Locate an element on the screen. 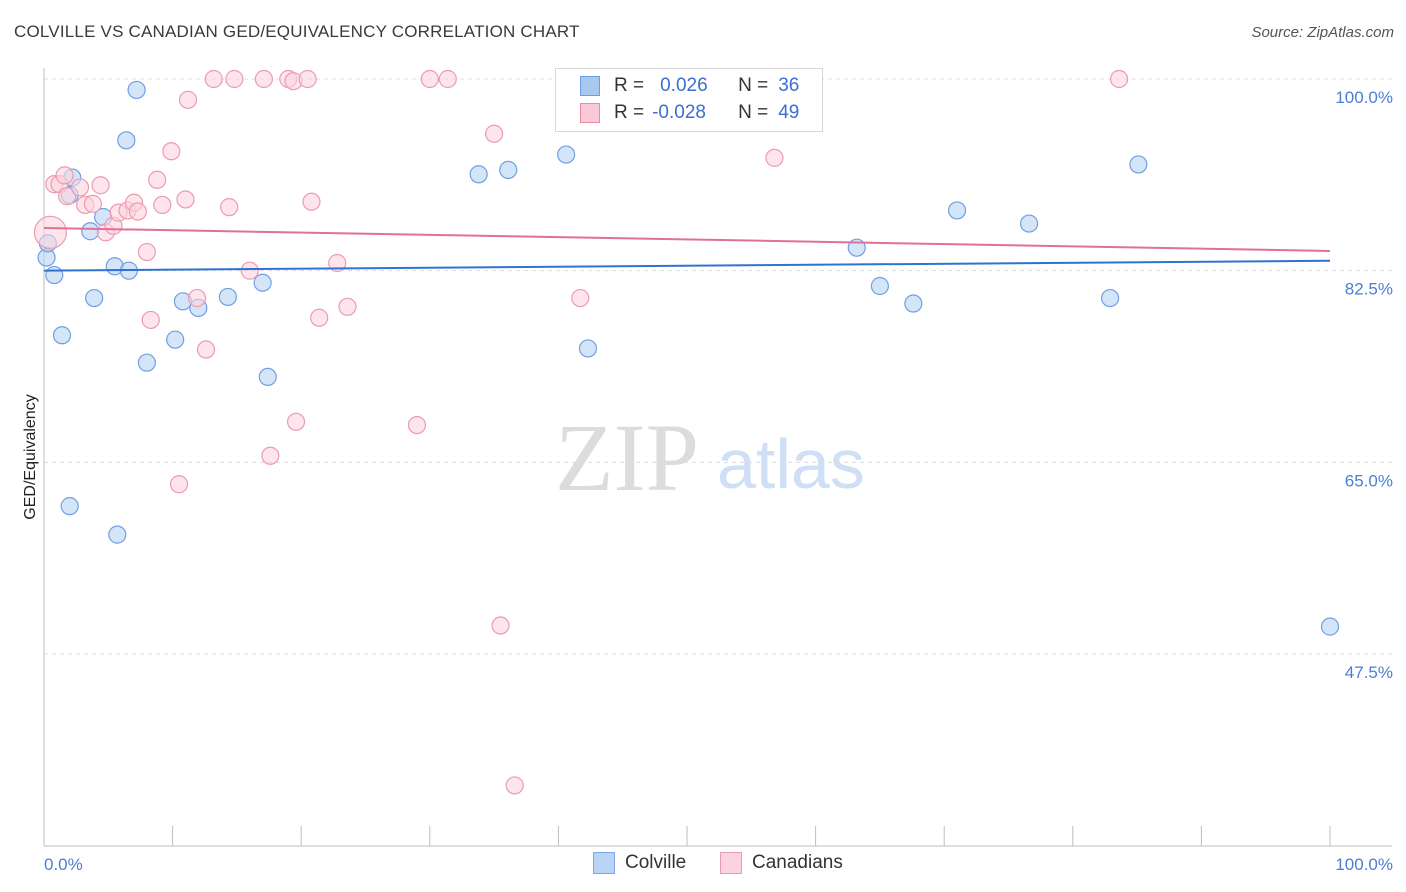 The height and width of the screenshot is (892, 1406). legend-swatch-canadians is located at coordinates (590, 113).